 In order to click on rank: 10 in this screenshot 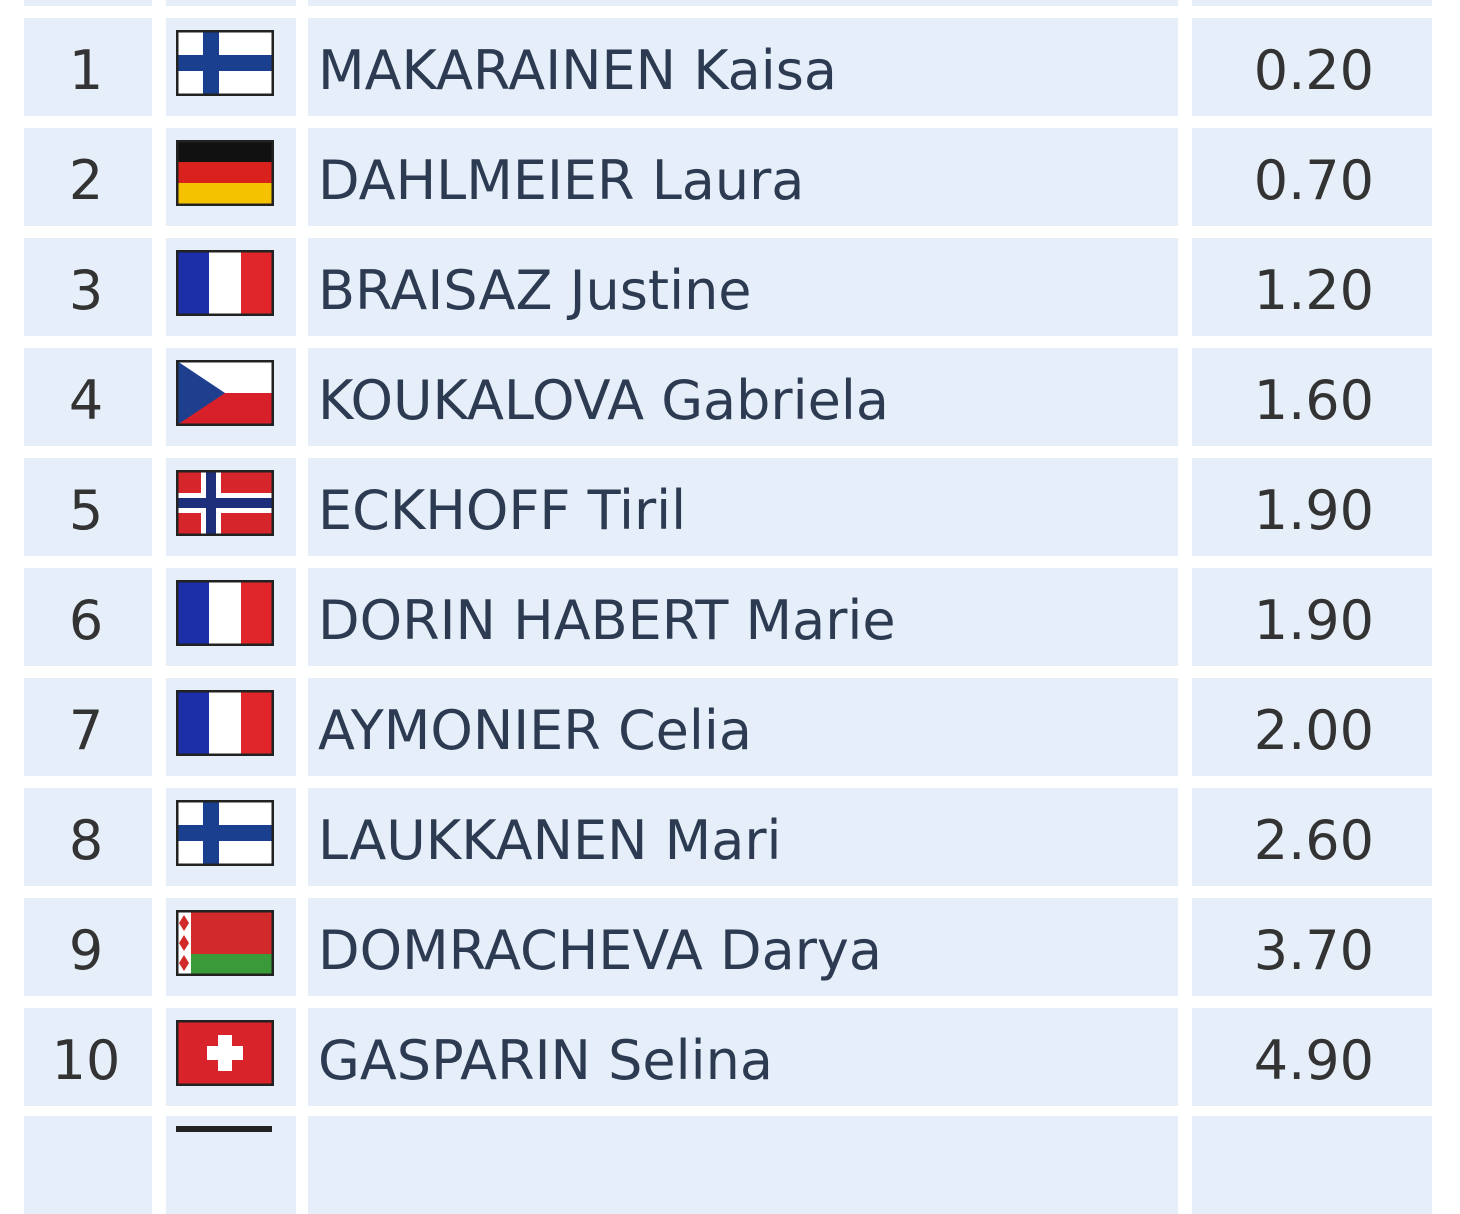, I will do `click(86, 1060)`.